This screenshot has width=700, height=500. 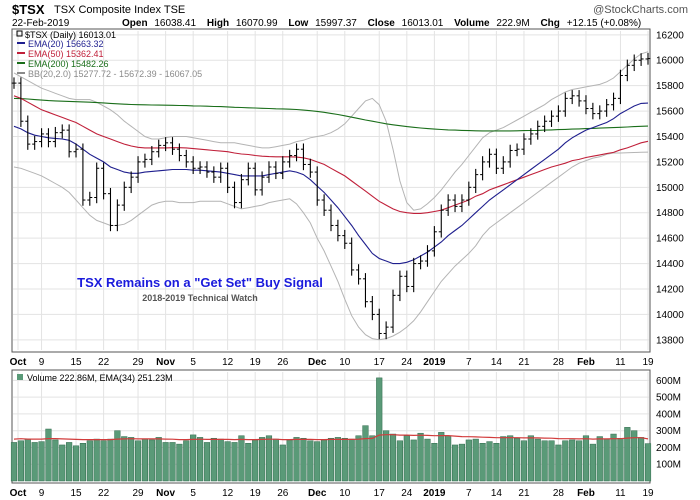 What do you see at coordinates (100, 378) in the screenshot?
I see `volume-legend: Volume 222.86M, EMA(34) 251.23M` at bounding box center [100, 378].